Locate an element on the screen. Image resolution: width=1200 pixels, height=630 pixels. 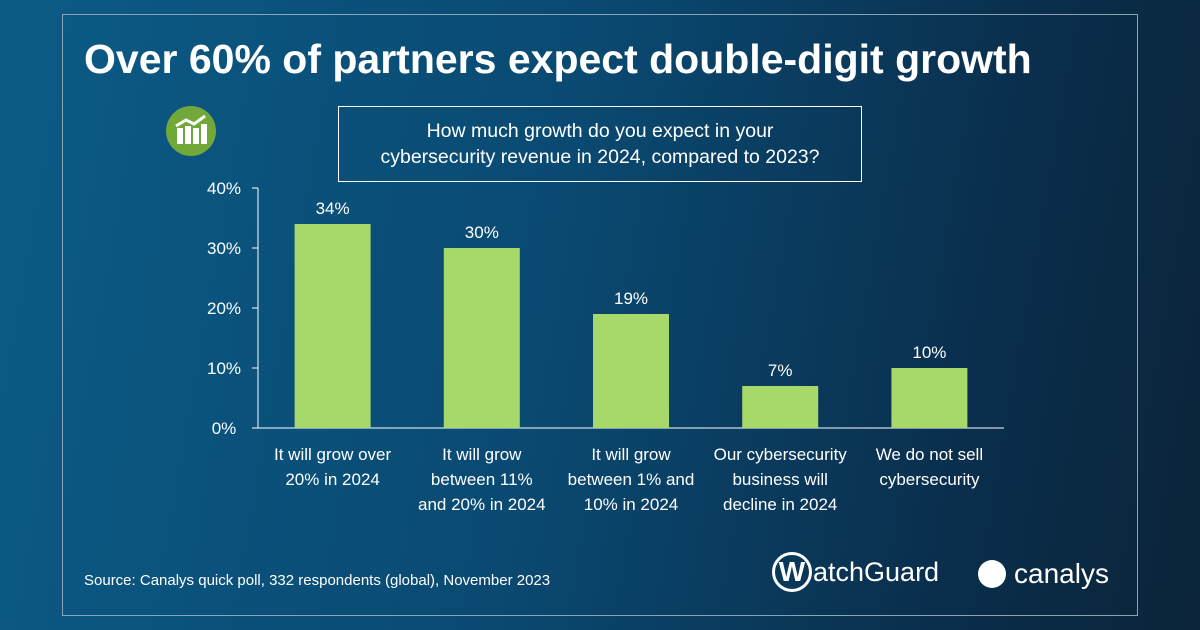
y-tick-label: 0% is located at coordinates (224, 428).